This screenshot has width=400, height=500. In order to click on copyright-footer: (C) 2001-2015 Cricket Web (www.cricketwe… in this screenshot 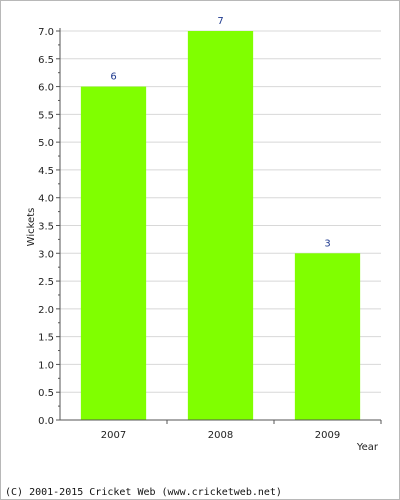, I will do `click(143, 492)`.